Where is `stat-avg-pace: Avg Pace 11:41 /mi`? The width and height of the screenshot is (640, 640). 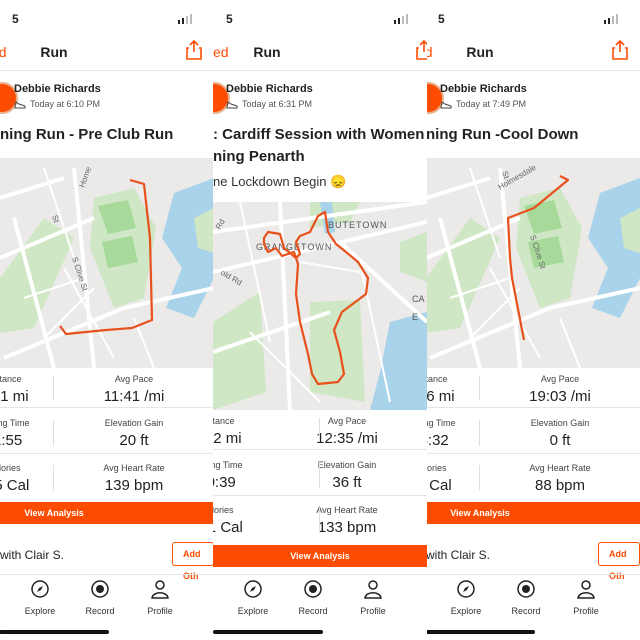
stat-avg-pace: Avg Pace 11:41 /mi is located at coordinates (134, 389).